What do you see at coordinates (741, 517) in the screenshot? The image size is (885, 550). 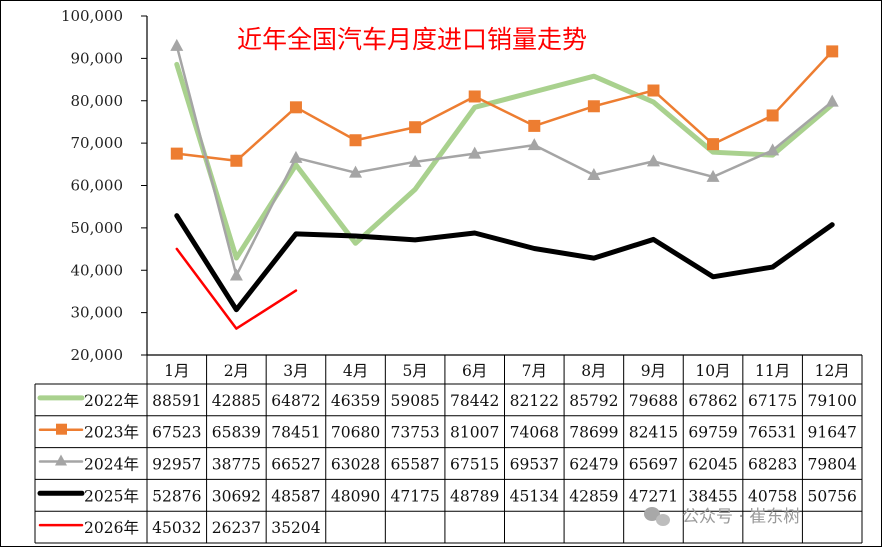 I see `watermark-text: 公众号 · 崔东树` at bounding box center [741, 517].